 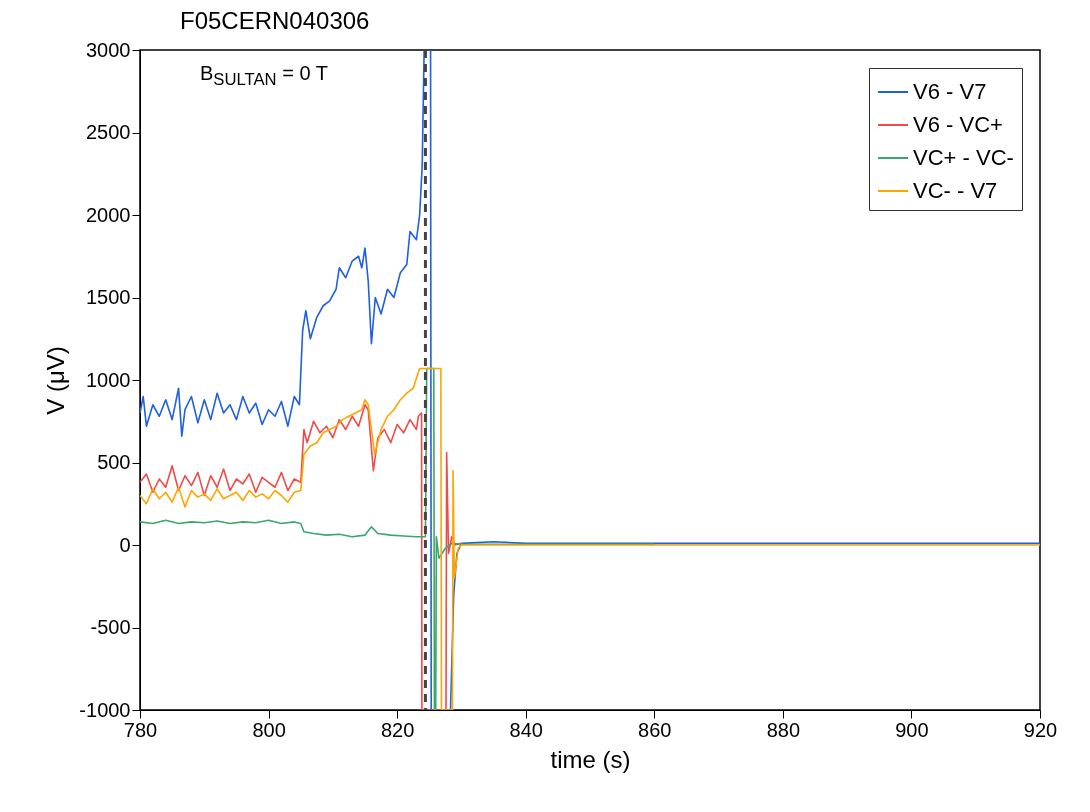 What do you see at coordinates (56, 380) in the screenshot?
I see `y-axis-title: V (μV)` at bounding box center [56, 380].